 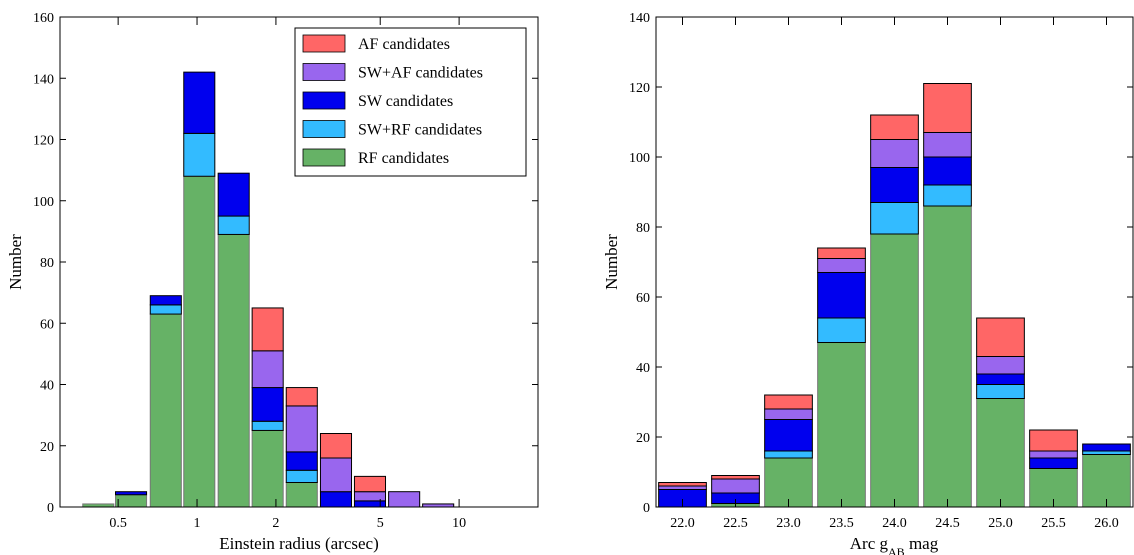 I want to click on chart2-x-tick-label: 26.0, so click(x=1106, y=523).